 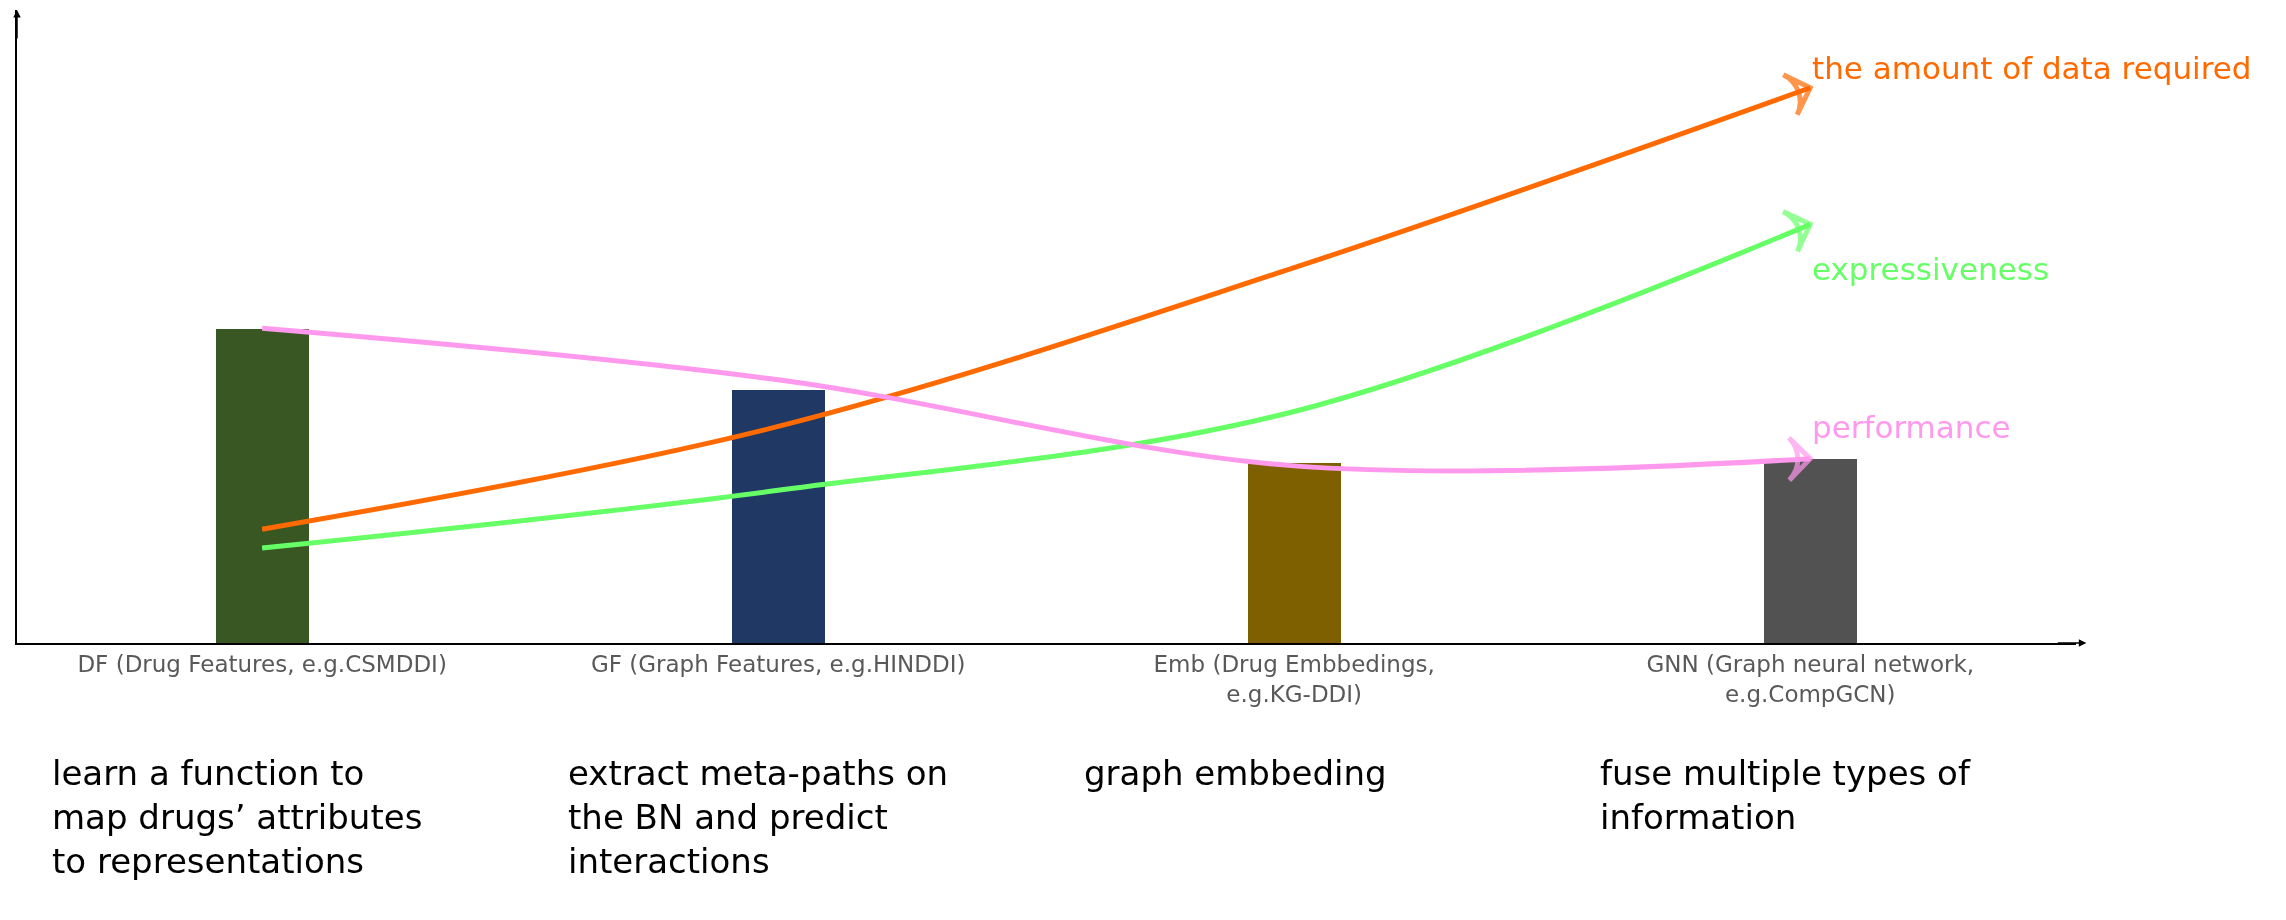 I want to click on text: graph embbeding, so click(x=1235, y=773).